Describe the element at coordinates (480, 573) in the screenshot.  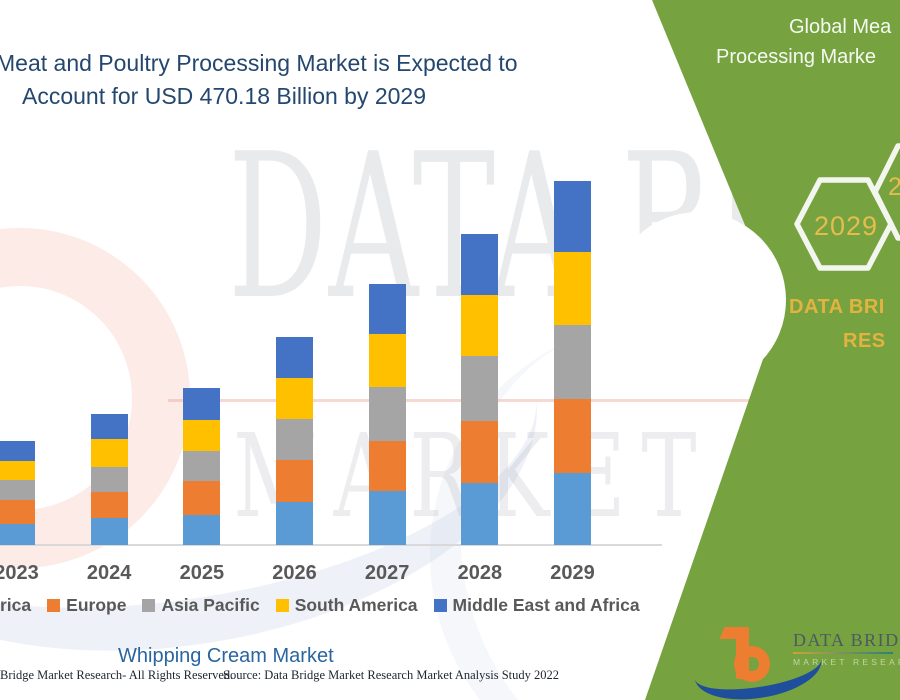
I see `x-axis-label-2028: 2028` at that location.